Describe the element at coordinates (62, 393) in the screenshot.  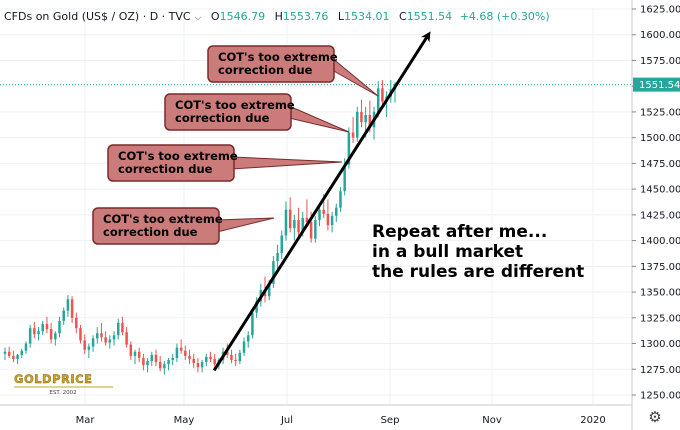
I see `logo-subtext: EST. 2002` at that location.